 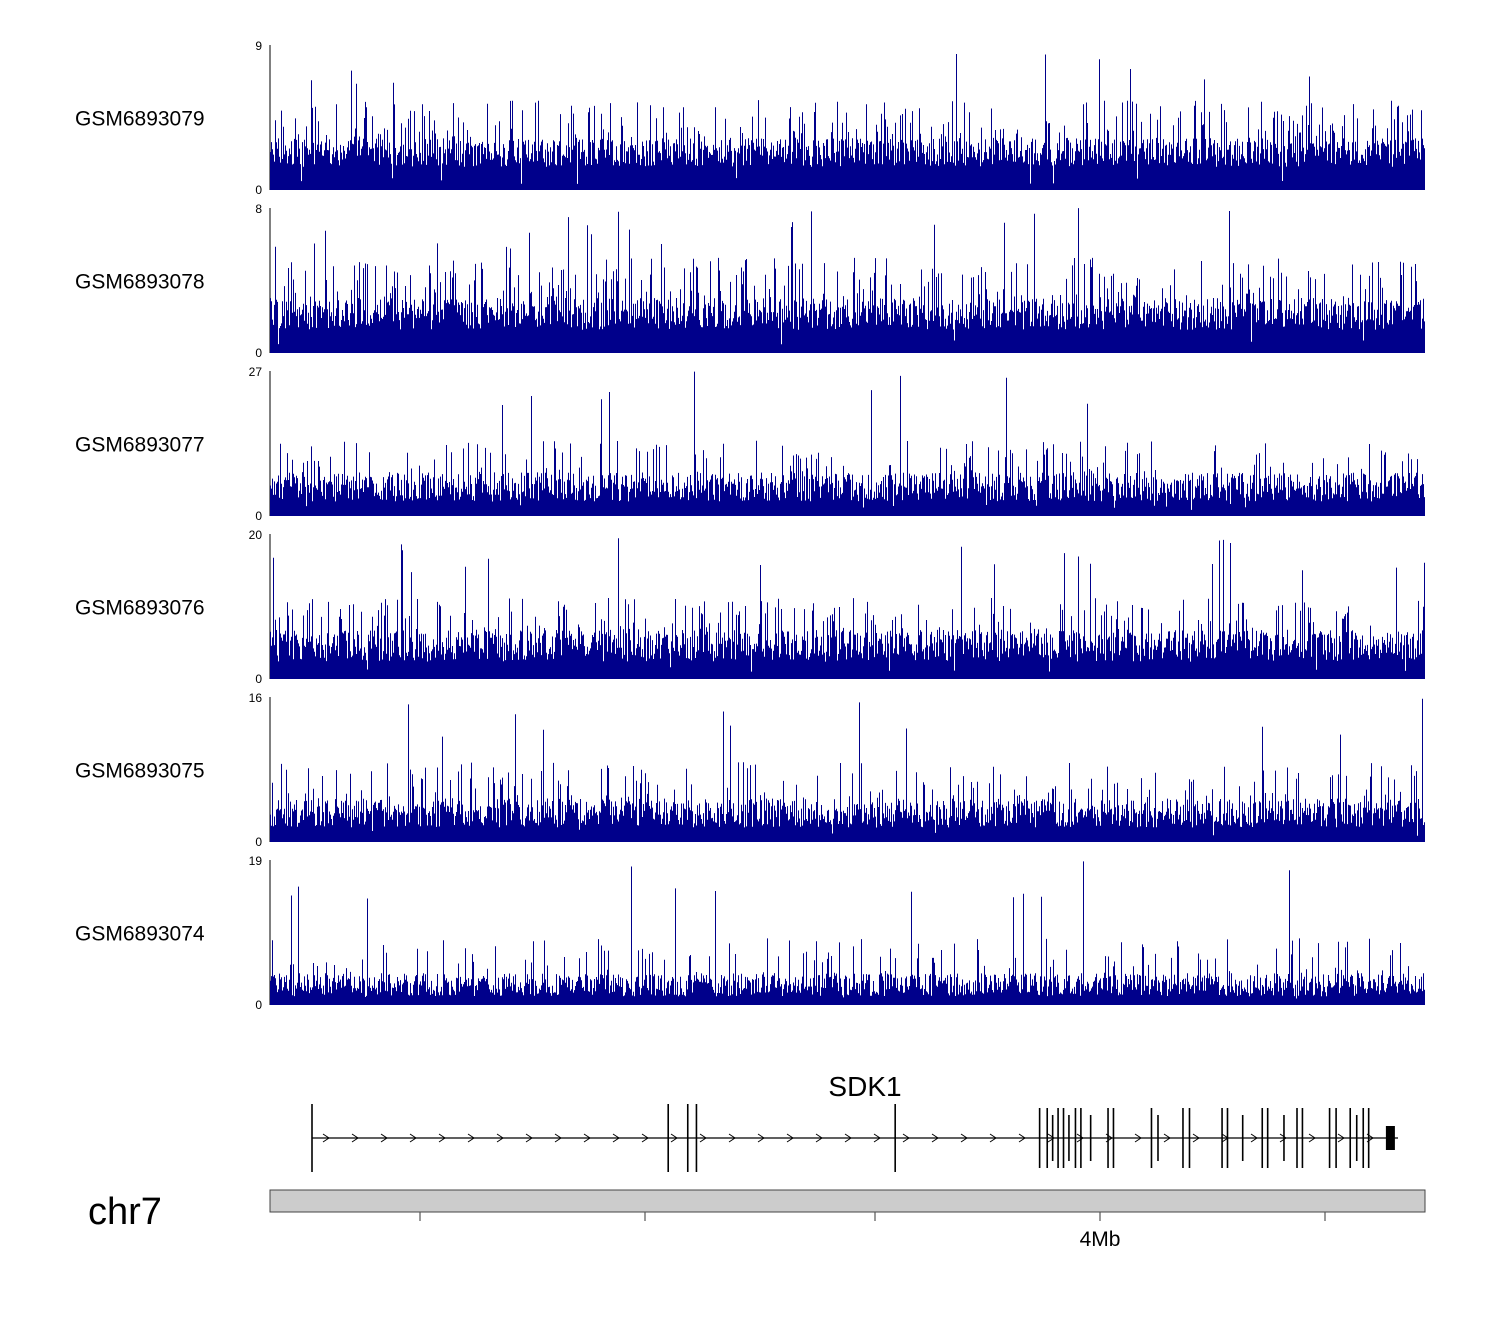 I want to click on track-label: GSM6893077, so click(x=140, y=445).